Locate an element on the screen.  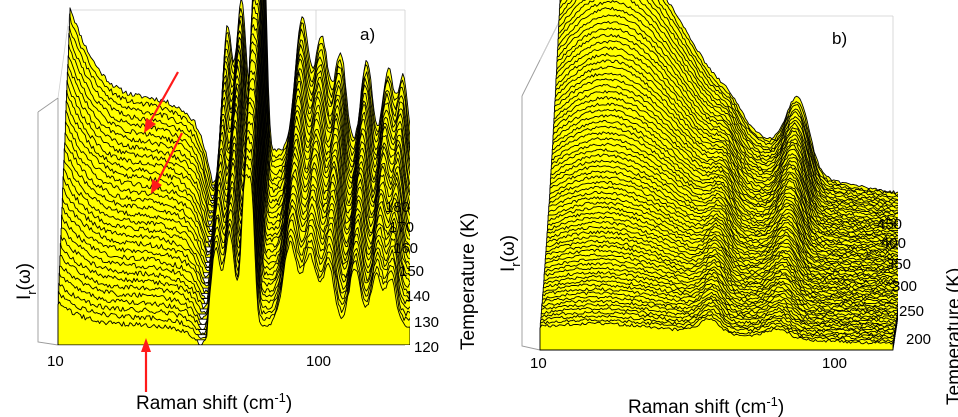
panel-a-z-axis-title: Temperature (K) is located at coordinates (468, 281).